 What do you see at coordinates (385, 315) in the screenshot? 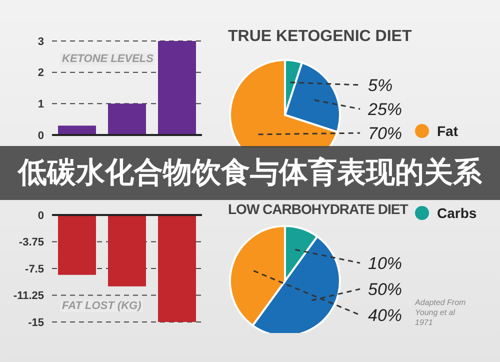
I see `data-label: 40%` at bounding box center [385, 315].